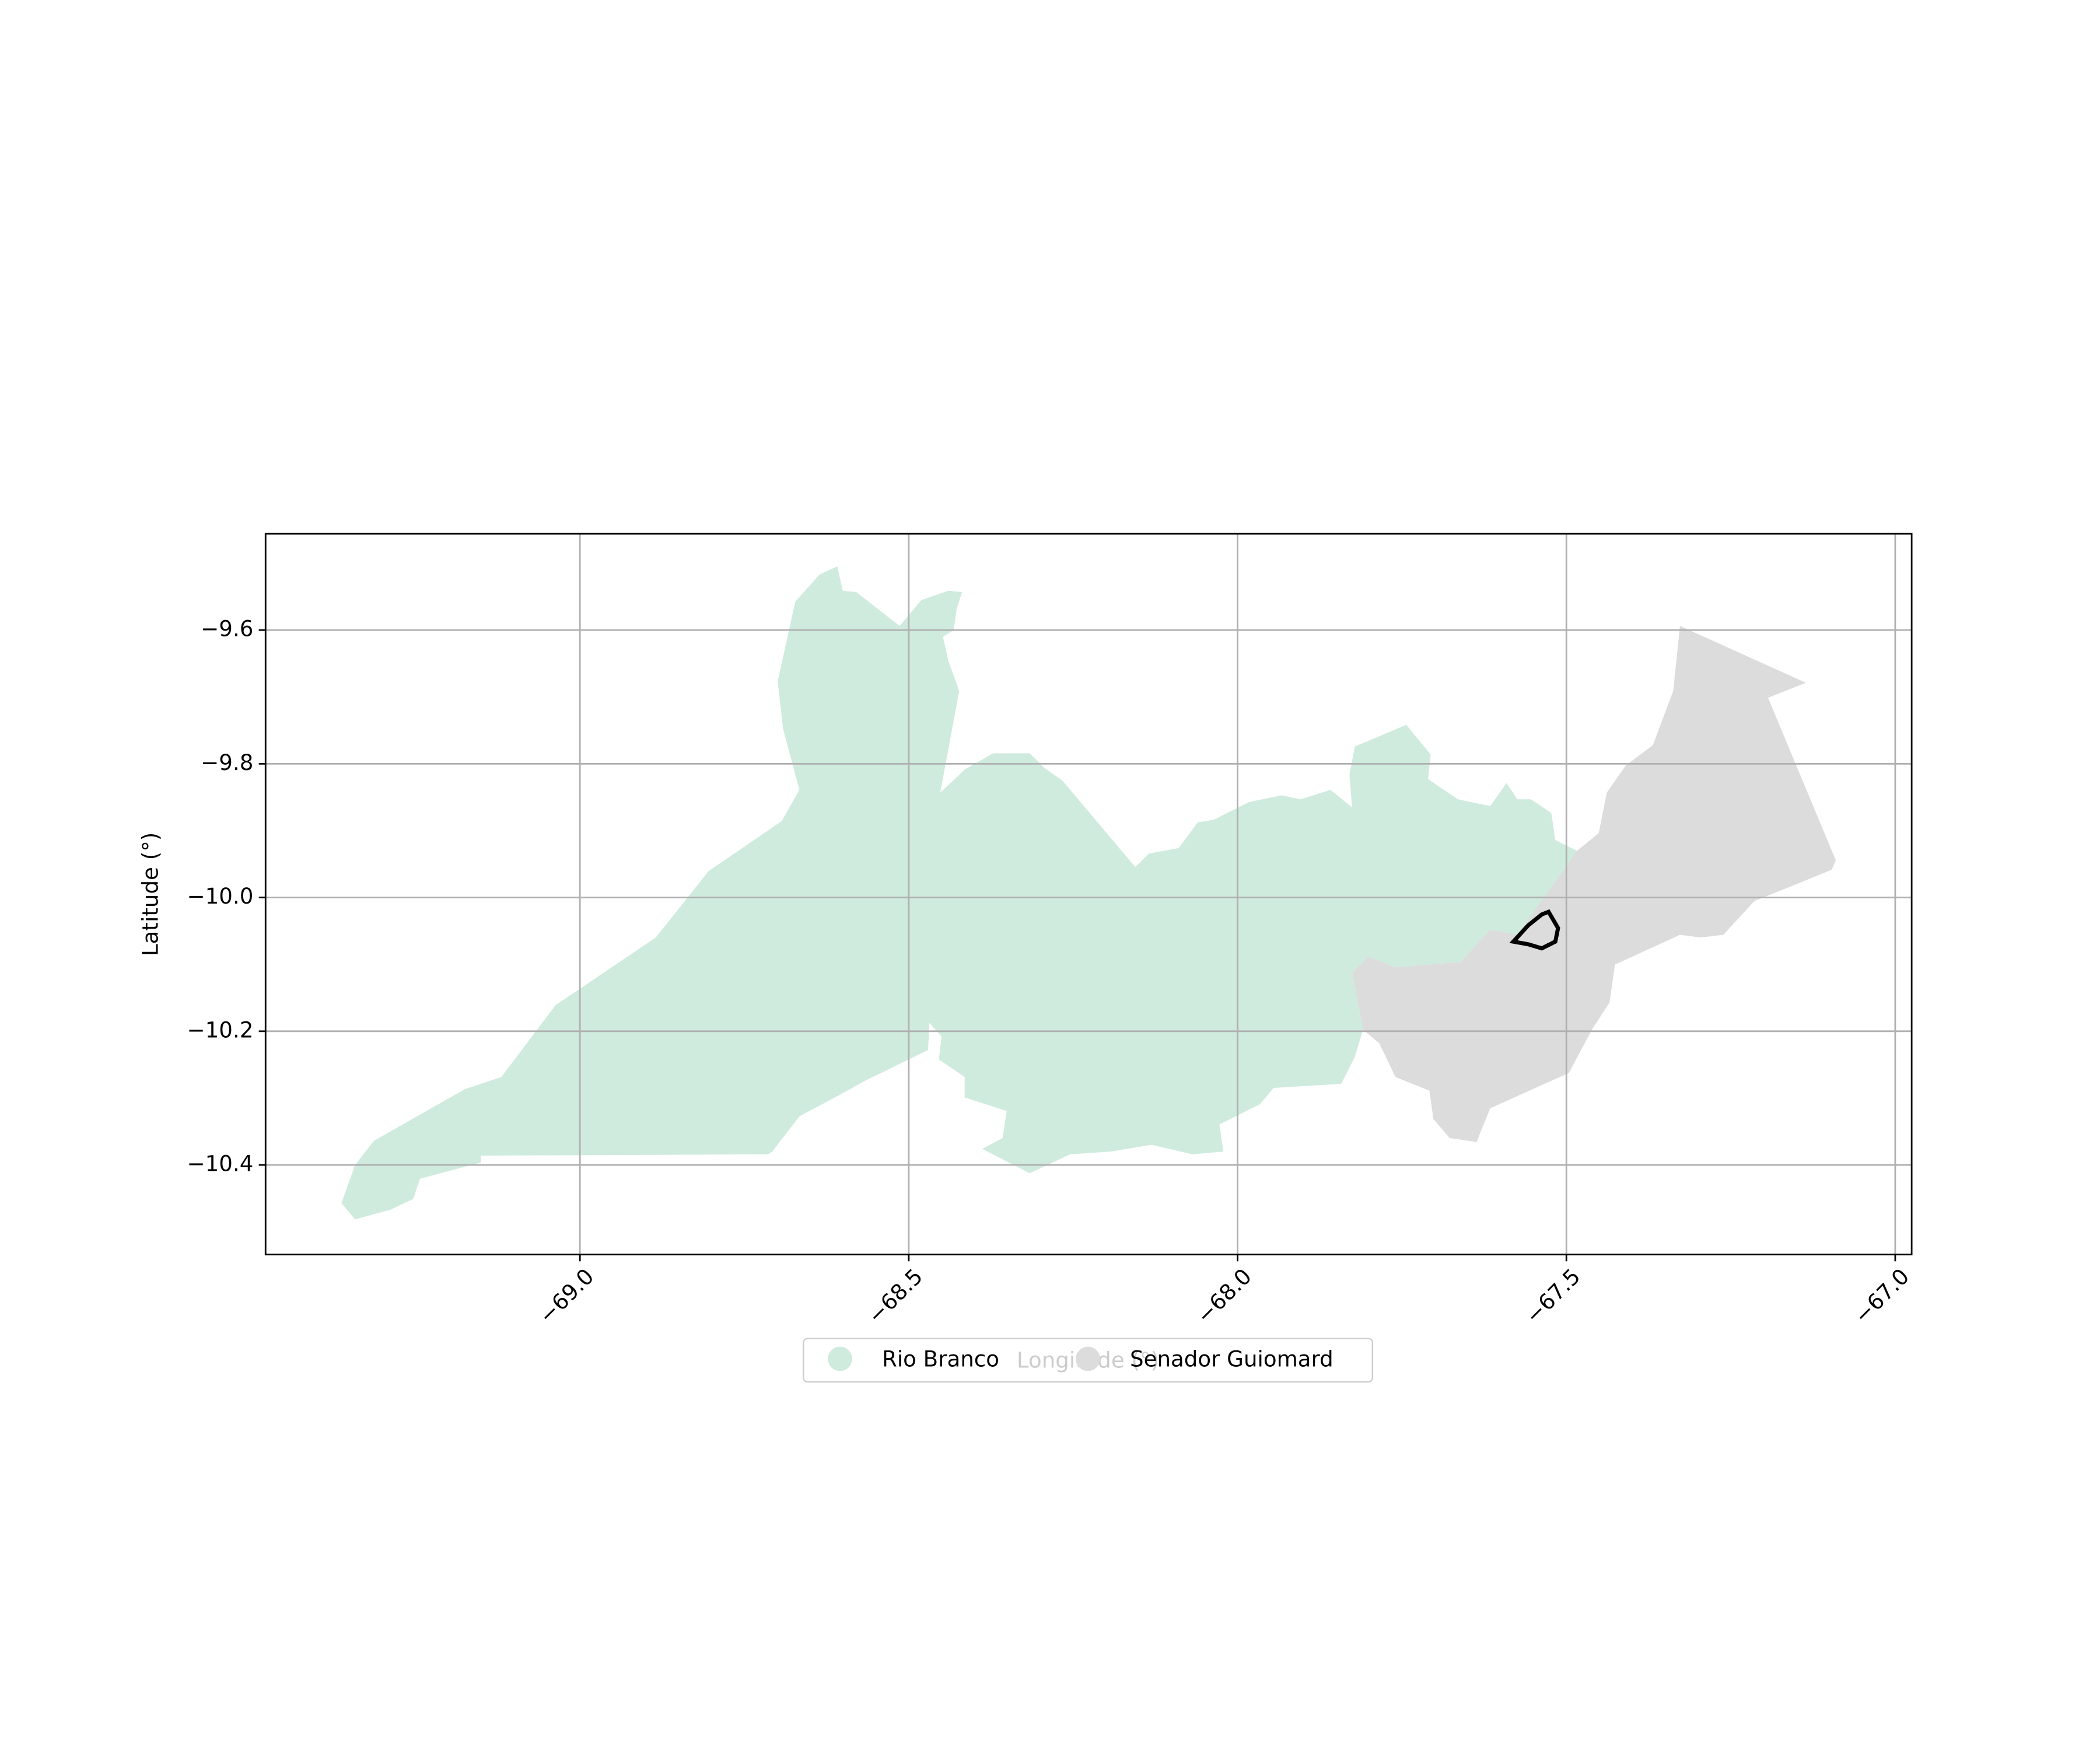 This screenshot has width=2100, height=1750. Describe the element at coordinates (220, 1164) in the screenshot. I see `y-tick-label: −10.4` at that location.